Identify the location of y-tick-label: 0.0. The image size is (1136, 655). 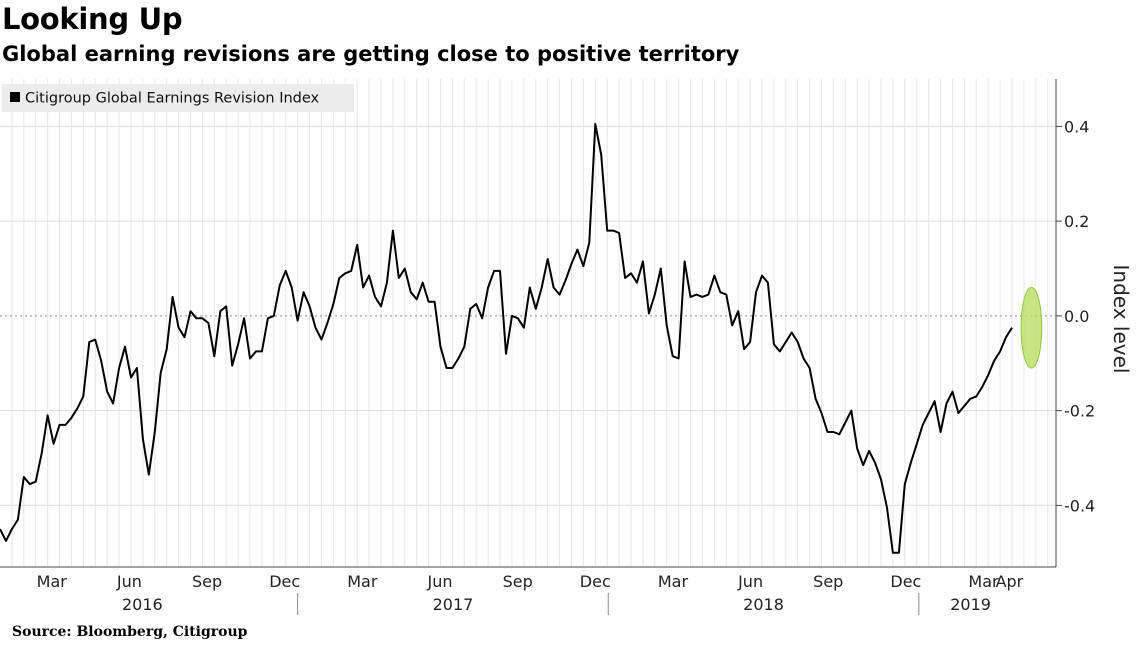
(1076, 316).